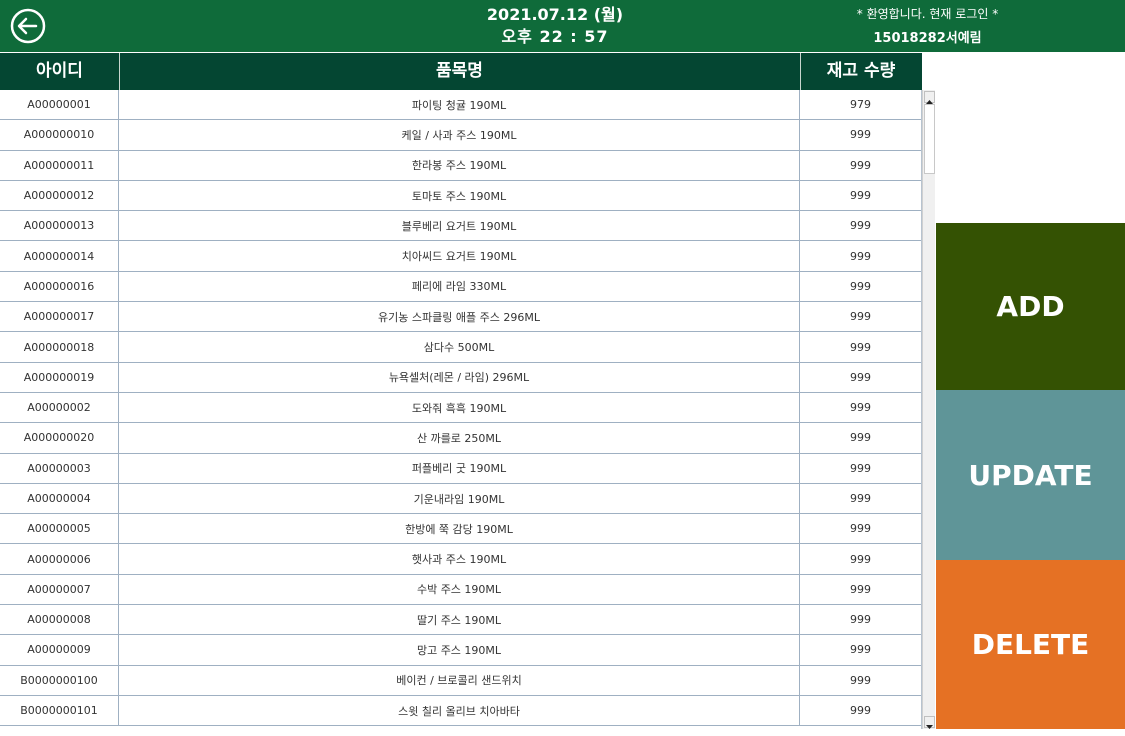 This screenshot has width=1125, height=736. Describe the element at coordinates (59, 529) in the screenshot. I see `cell-id: A00000005` at that location.